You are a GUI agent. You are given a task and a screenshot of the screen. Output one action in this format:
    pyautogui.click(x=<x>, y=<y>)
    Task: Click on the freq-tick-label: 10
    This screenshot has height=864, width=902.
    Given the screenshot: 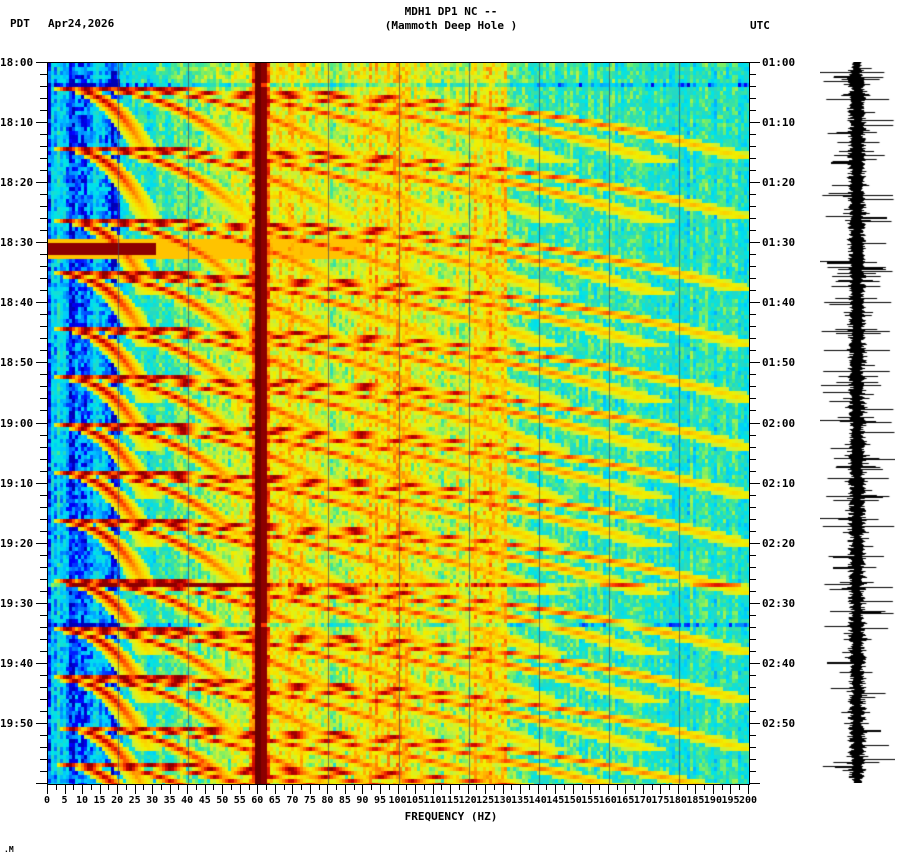 What is the action you would take?
    pyautogui.click(x=82, y=800)
    